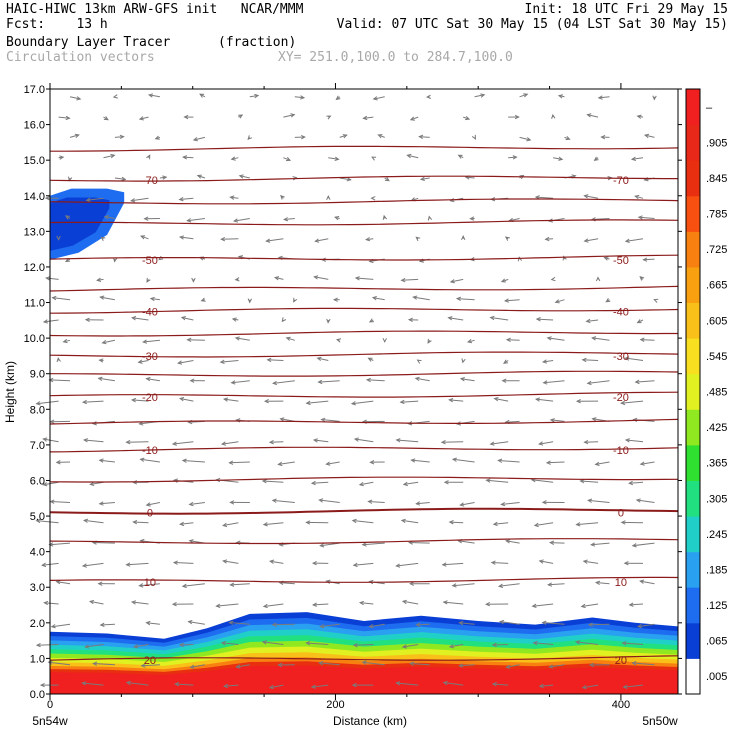 This screenshot has height=740, width=740. What do you see at coordinates (621, 261) in the screenshot?
I see `isotherm-label-right: -50` at bounding box center [621, 261].